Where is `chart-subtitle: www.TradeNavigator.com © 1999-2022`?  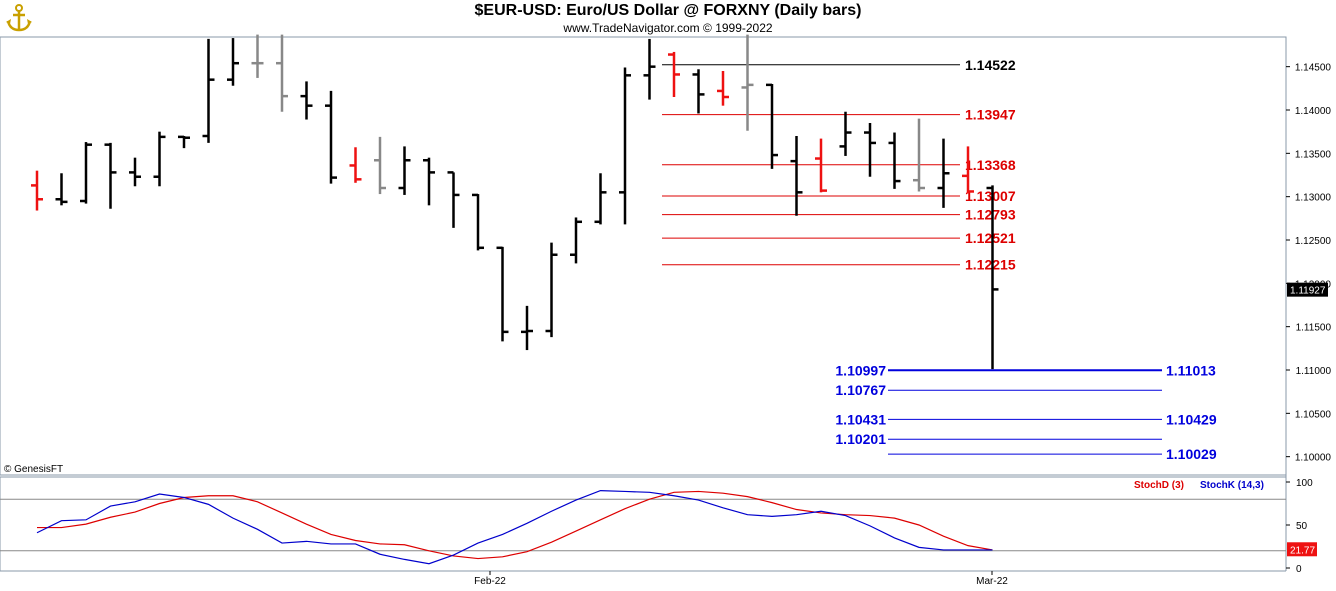
chart-subtitle: www.TradeNavigator.com © 1999-2022 is located at coordinates (668, 28).